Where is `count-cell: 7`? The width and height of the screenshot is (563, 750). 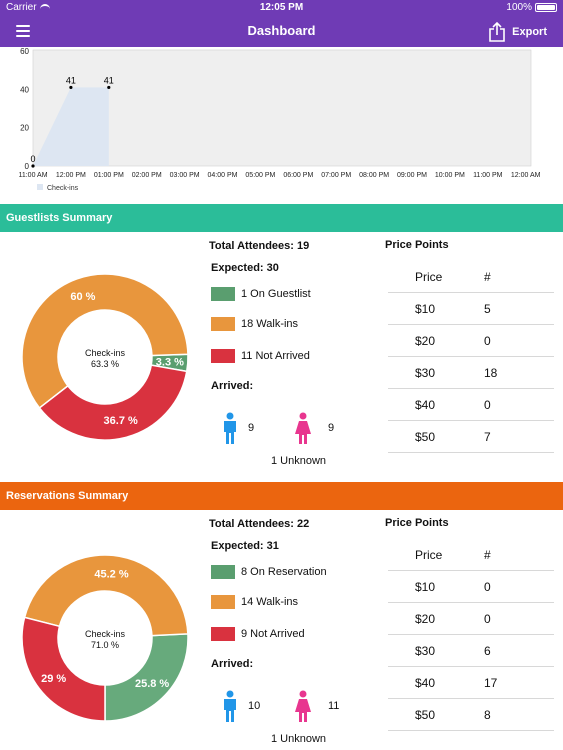
count-cell: 7 is located at coordinates (487, 436).